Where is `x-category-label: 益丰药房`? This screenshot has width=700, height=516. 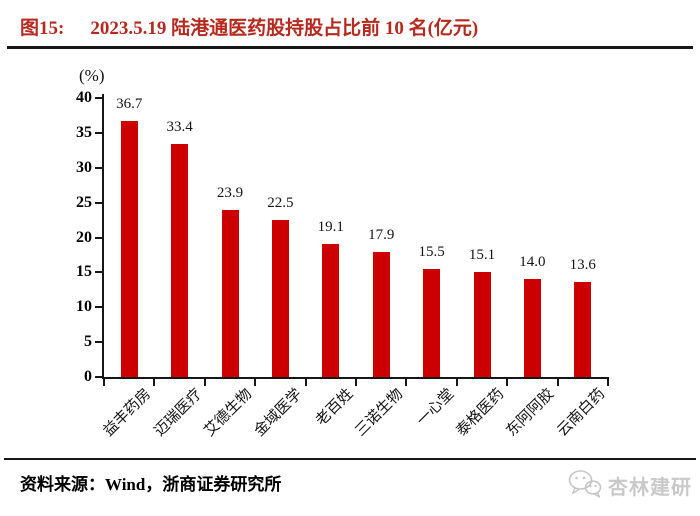
x-category-label: 益丰药房 is located at coordinates (127, 413).